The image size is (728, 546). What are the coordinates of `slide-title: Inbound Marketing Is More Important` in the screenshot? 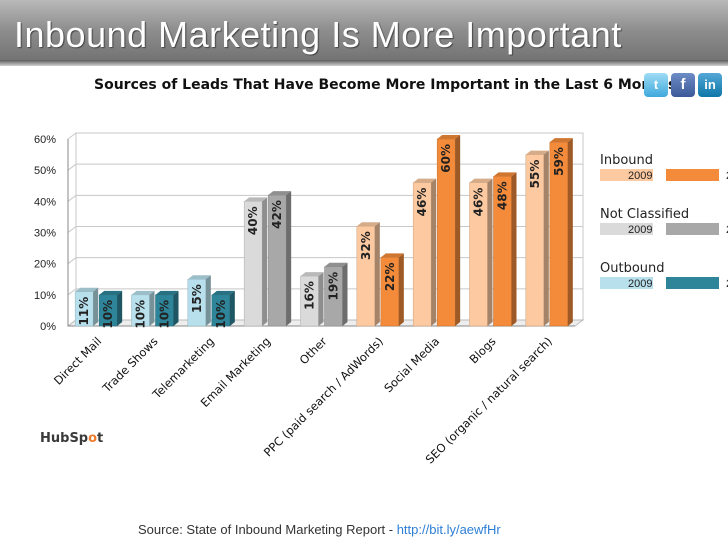 It's located at (318, 34).